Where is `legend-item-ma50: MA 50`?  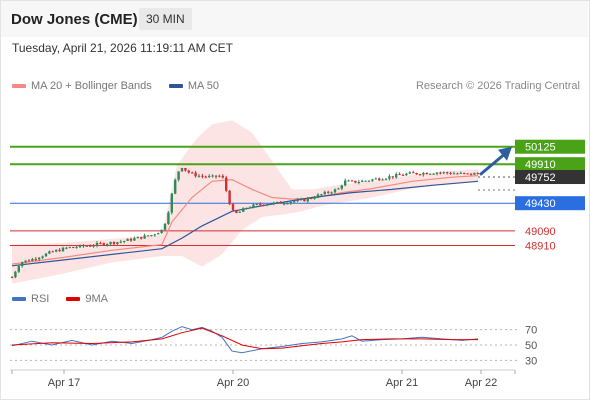
legend-item-ma50: MA 50 is located at coordinates (193, 86).